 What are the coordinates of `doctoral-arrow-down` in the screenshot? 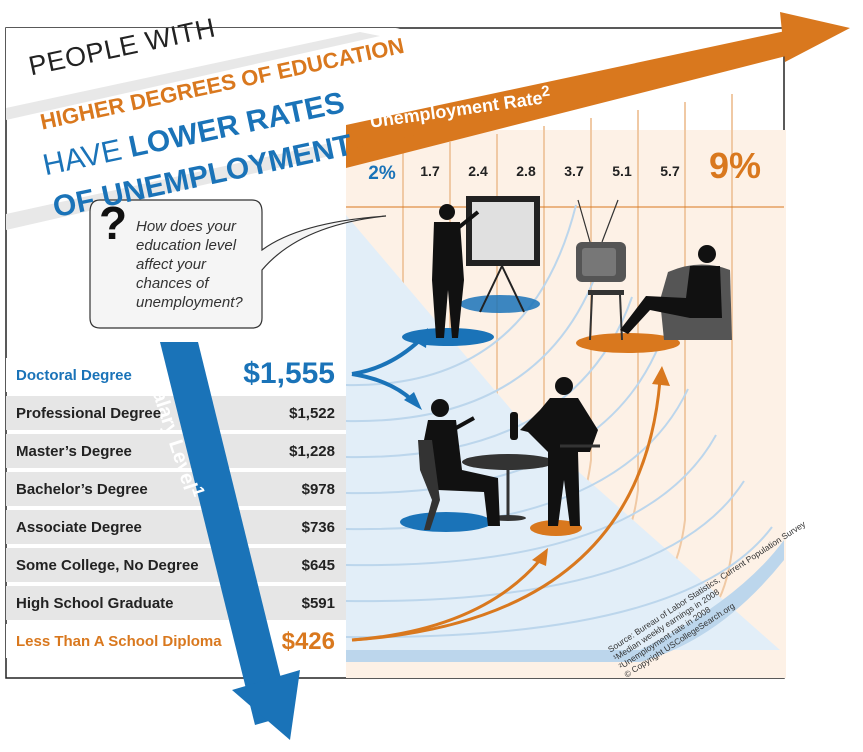 It's located at (382, 387).